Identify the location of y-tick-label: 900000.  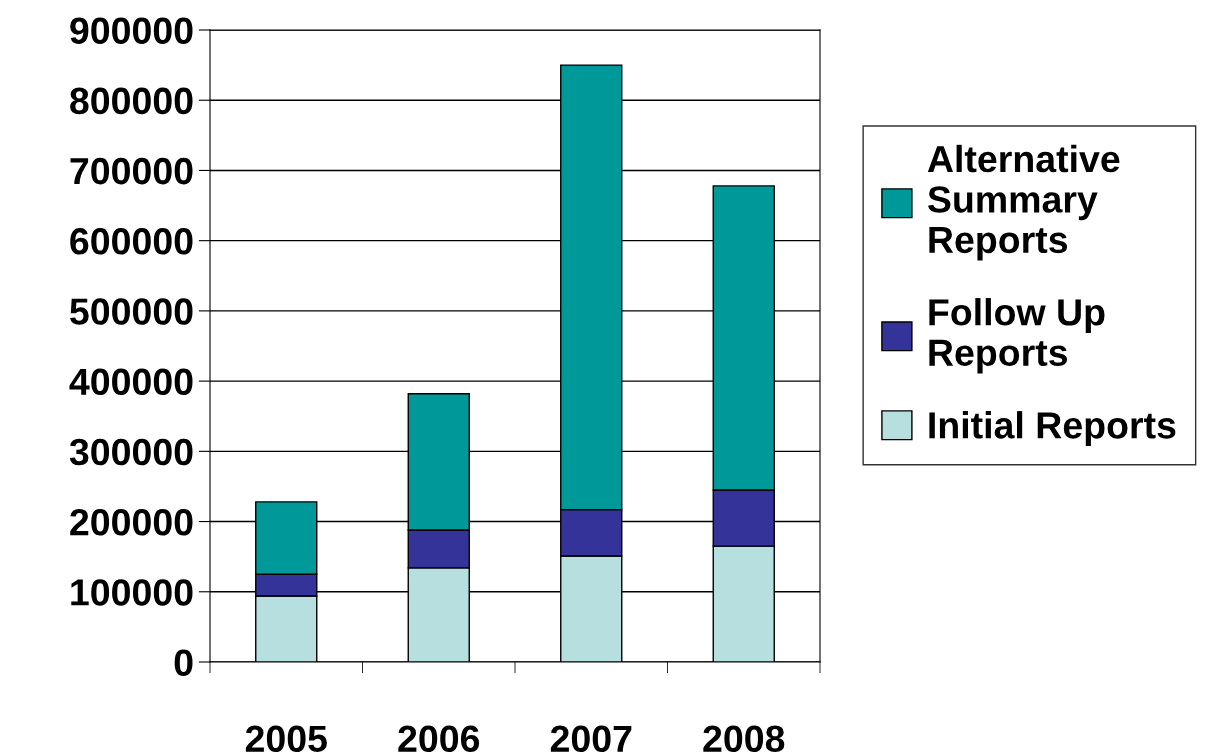
(131, 30).